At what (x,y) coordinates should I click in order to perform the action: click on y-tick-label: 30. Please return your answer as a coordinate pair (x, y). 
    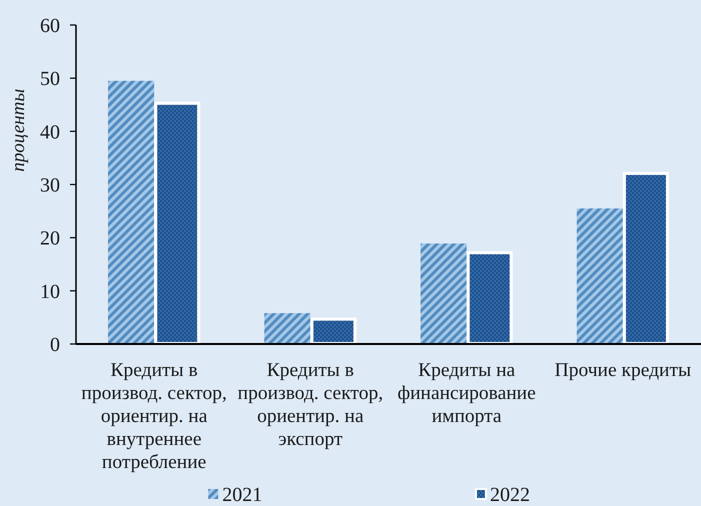
    Looking at the image, I should click on (50, 185).